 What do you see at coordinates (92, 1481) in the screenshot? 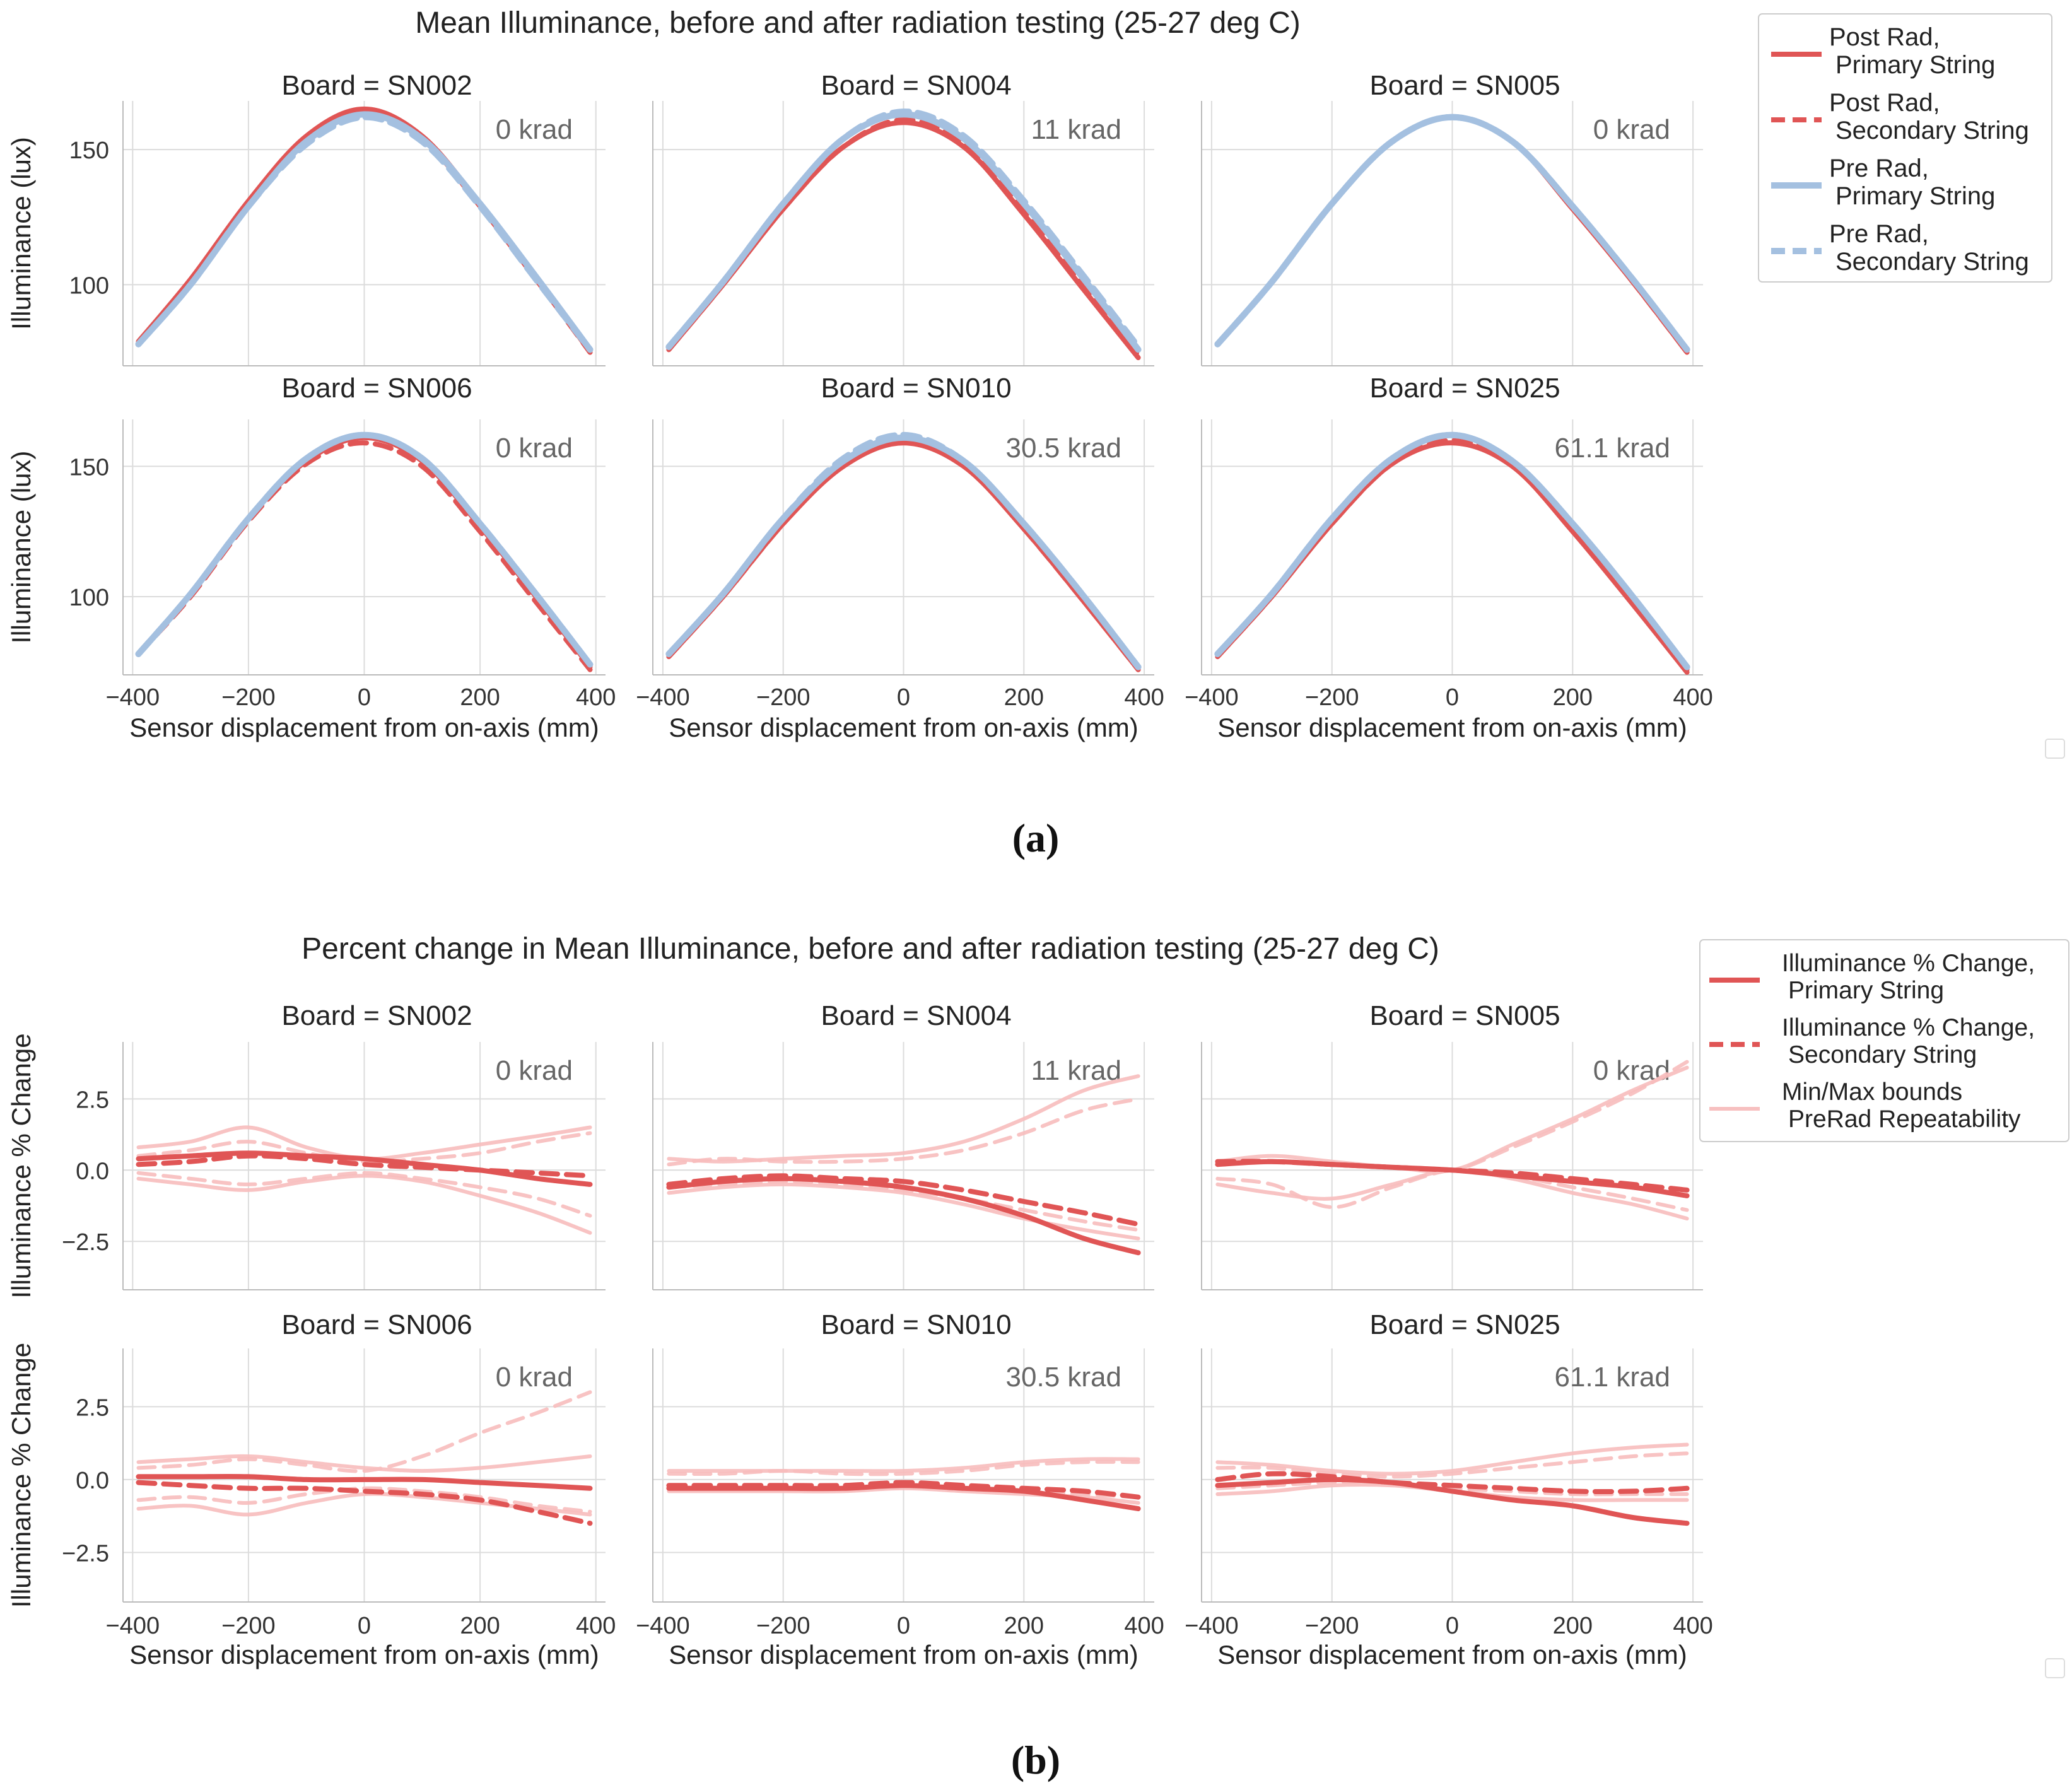
I see `y-tick-label: 0.0` at bounding box center [92, 1481].